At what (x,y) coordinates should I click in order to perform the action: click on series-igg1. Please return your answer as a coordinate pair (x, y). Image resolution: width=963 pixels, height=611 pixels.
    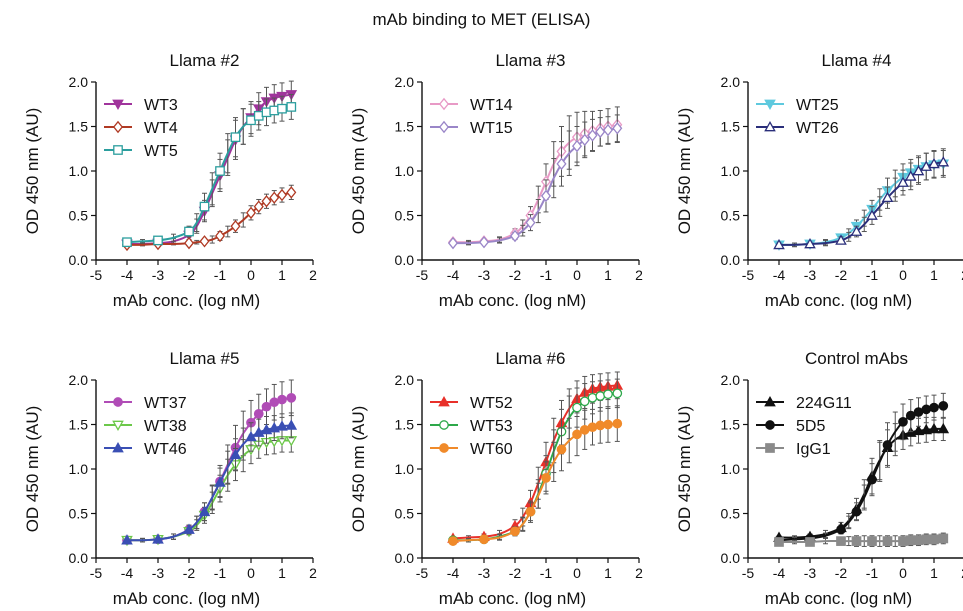
    Looking at the image, I should click on (861, 539).